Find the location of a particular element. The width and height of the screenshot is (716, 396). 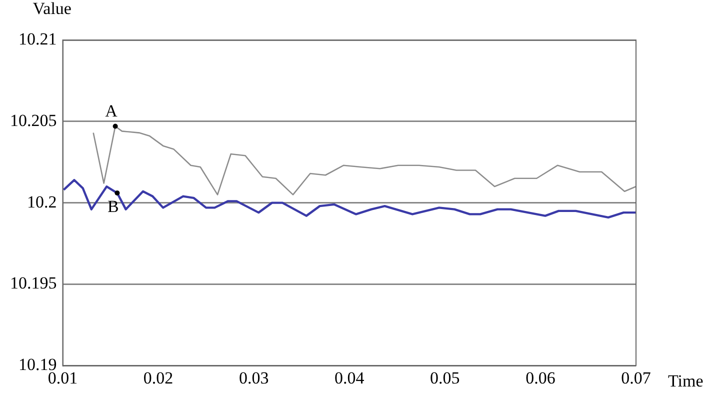

x-tick-label: 0.03 is located at coordinates (253, 378).